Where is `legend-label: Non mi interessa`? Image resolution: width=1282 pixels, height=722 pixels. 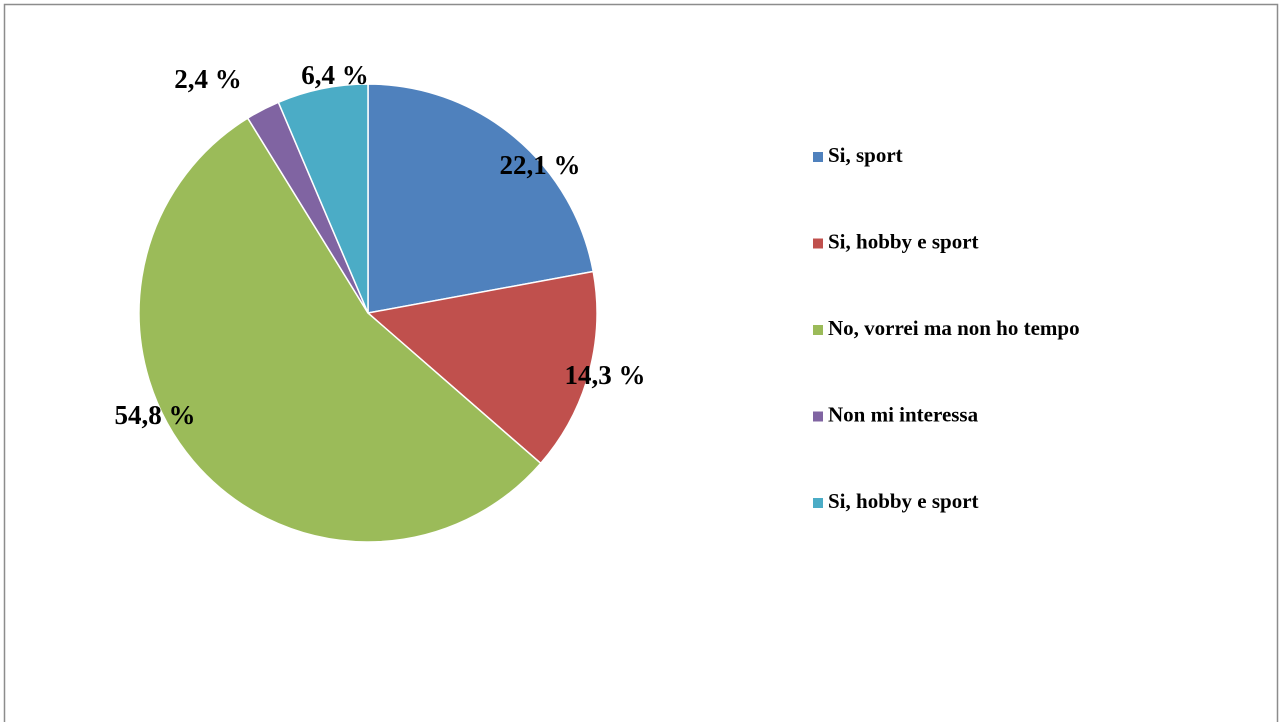 legend-label: Non mi interessa is located at coordinates (903, 414).